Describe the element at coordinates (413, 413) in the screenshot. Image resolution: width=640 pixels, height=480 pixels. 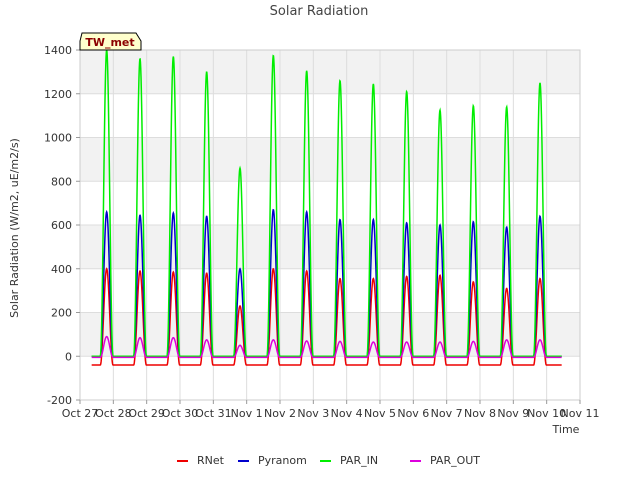
I see `x-tick-label: Nov 6` at that location.